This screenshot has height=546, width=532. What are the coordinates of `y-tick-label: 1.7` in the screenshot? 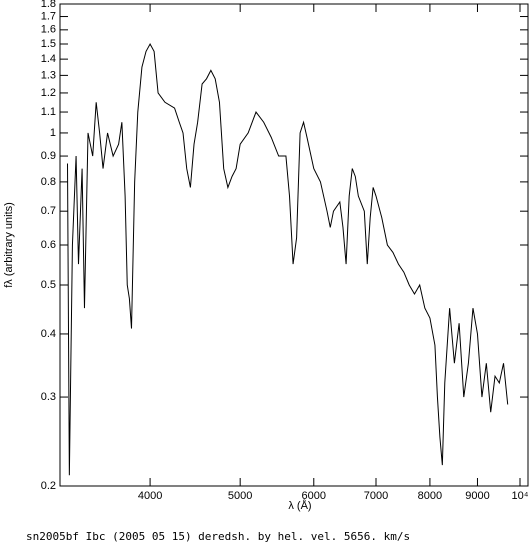 It's located at (48, 16).